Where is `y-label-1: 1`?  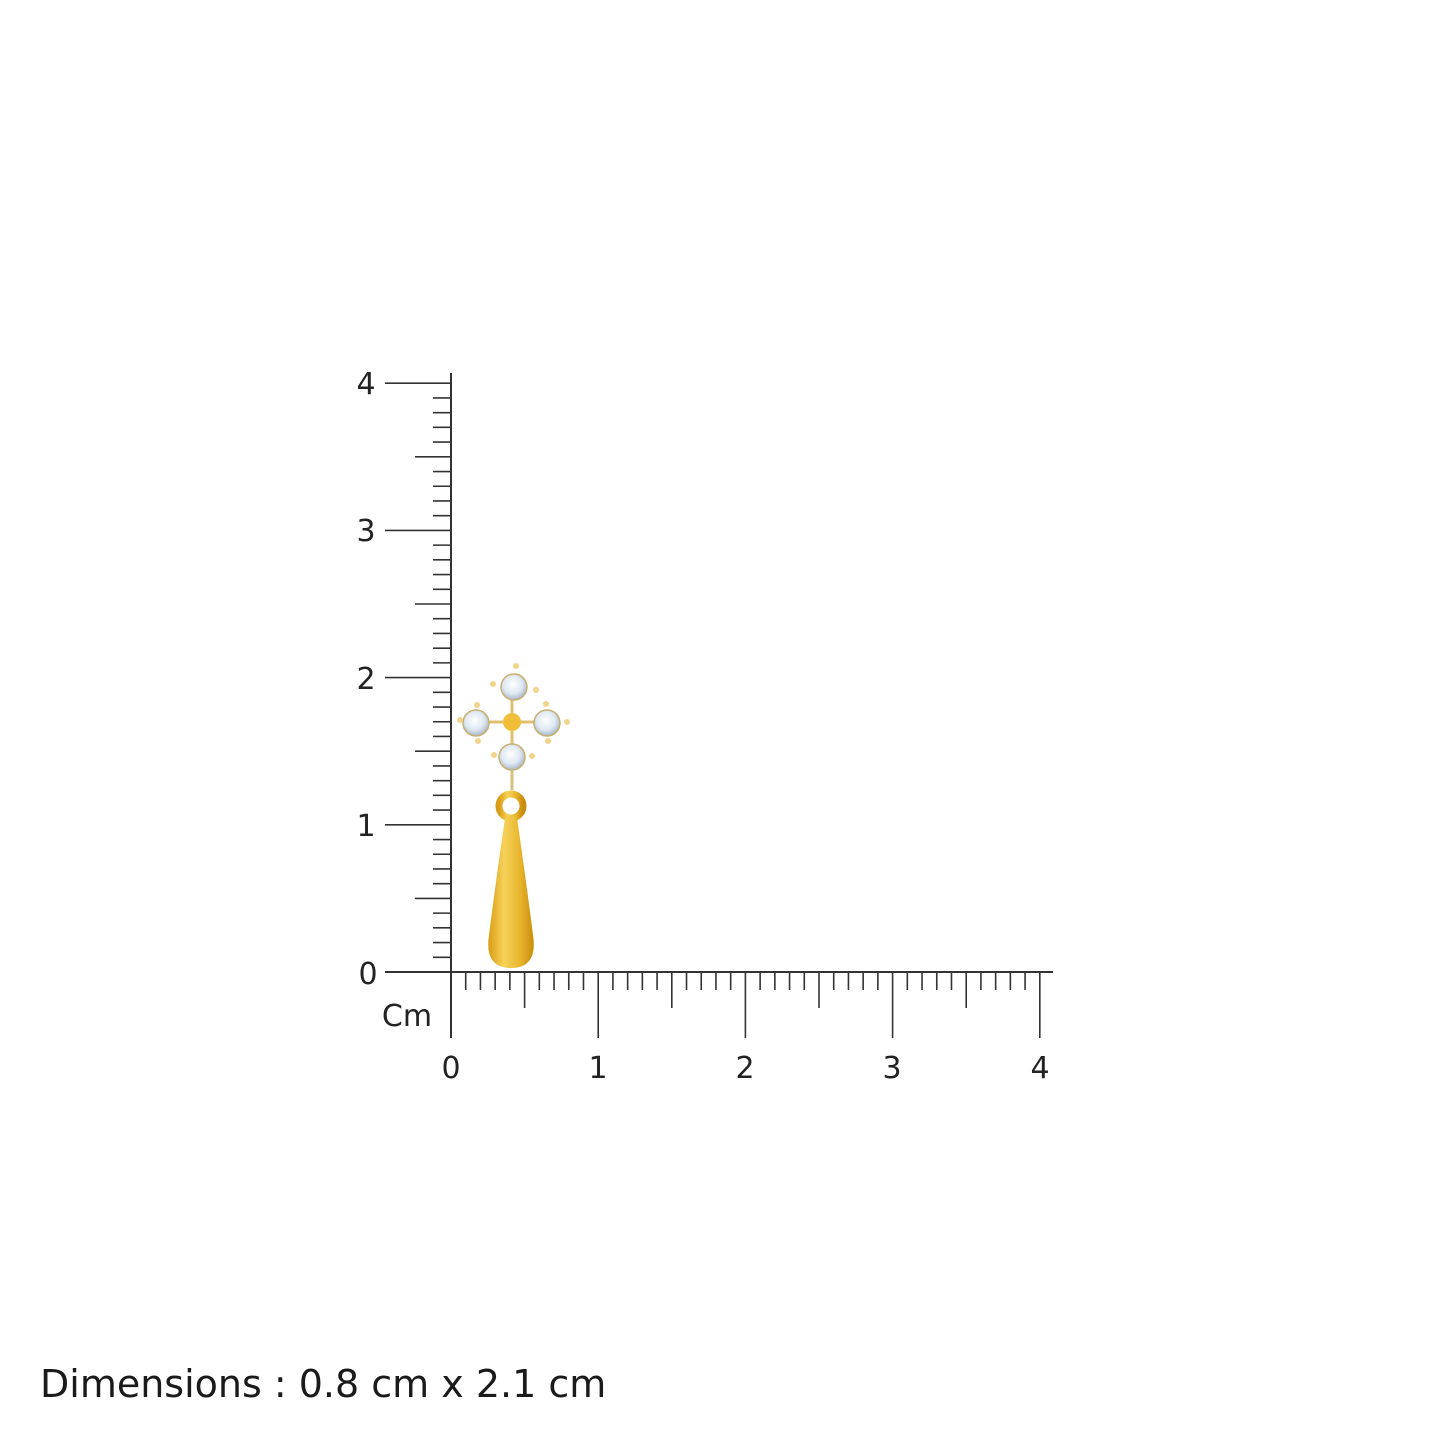 y-label-1: 1 is located at coordinates (365, 826).